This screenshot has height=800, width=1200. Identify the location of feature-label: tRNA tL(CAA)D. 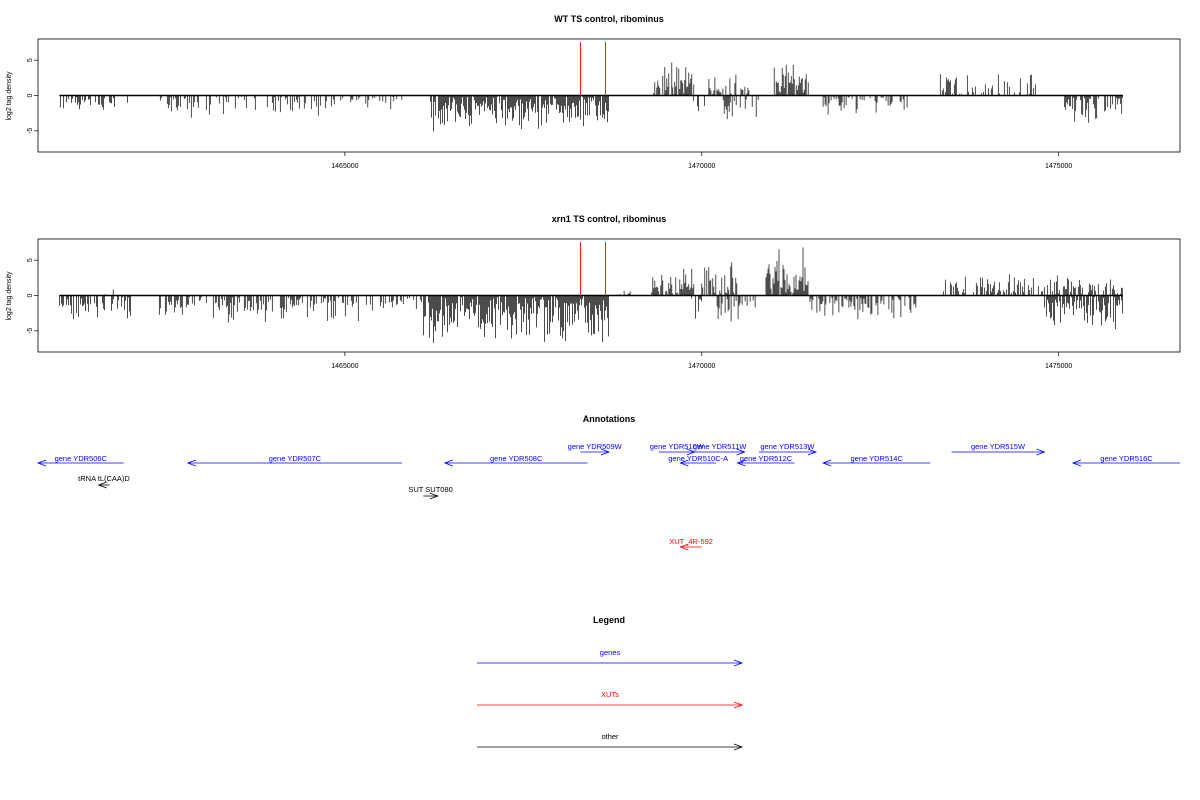
(104, 478).